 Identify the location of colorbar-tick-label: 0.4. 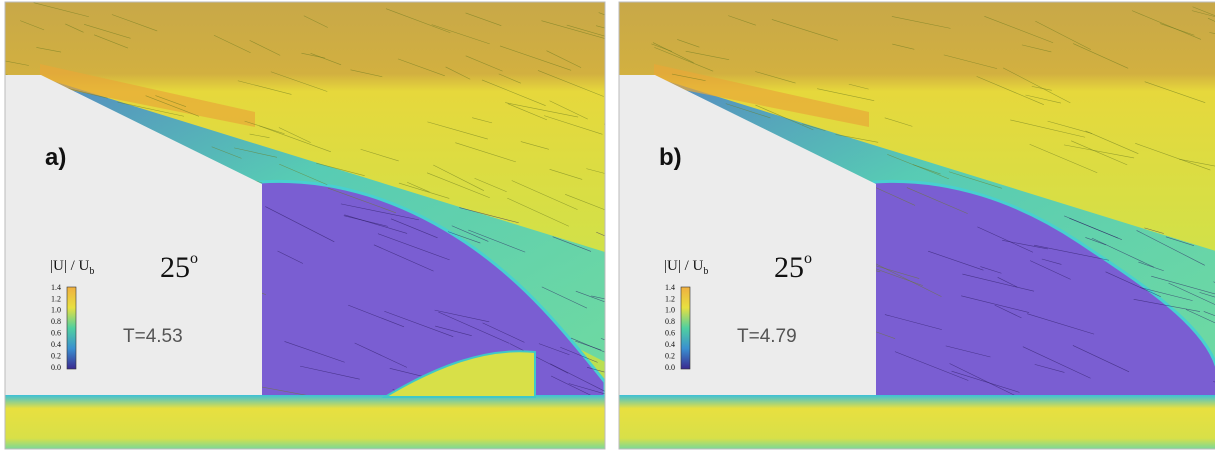
(670, 344).